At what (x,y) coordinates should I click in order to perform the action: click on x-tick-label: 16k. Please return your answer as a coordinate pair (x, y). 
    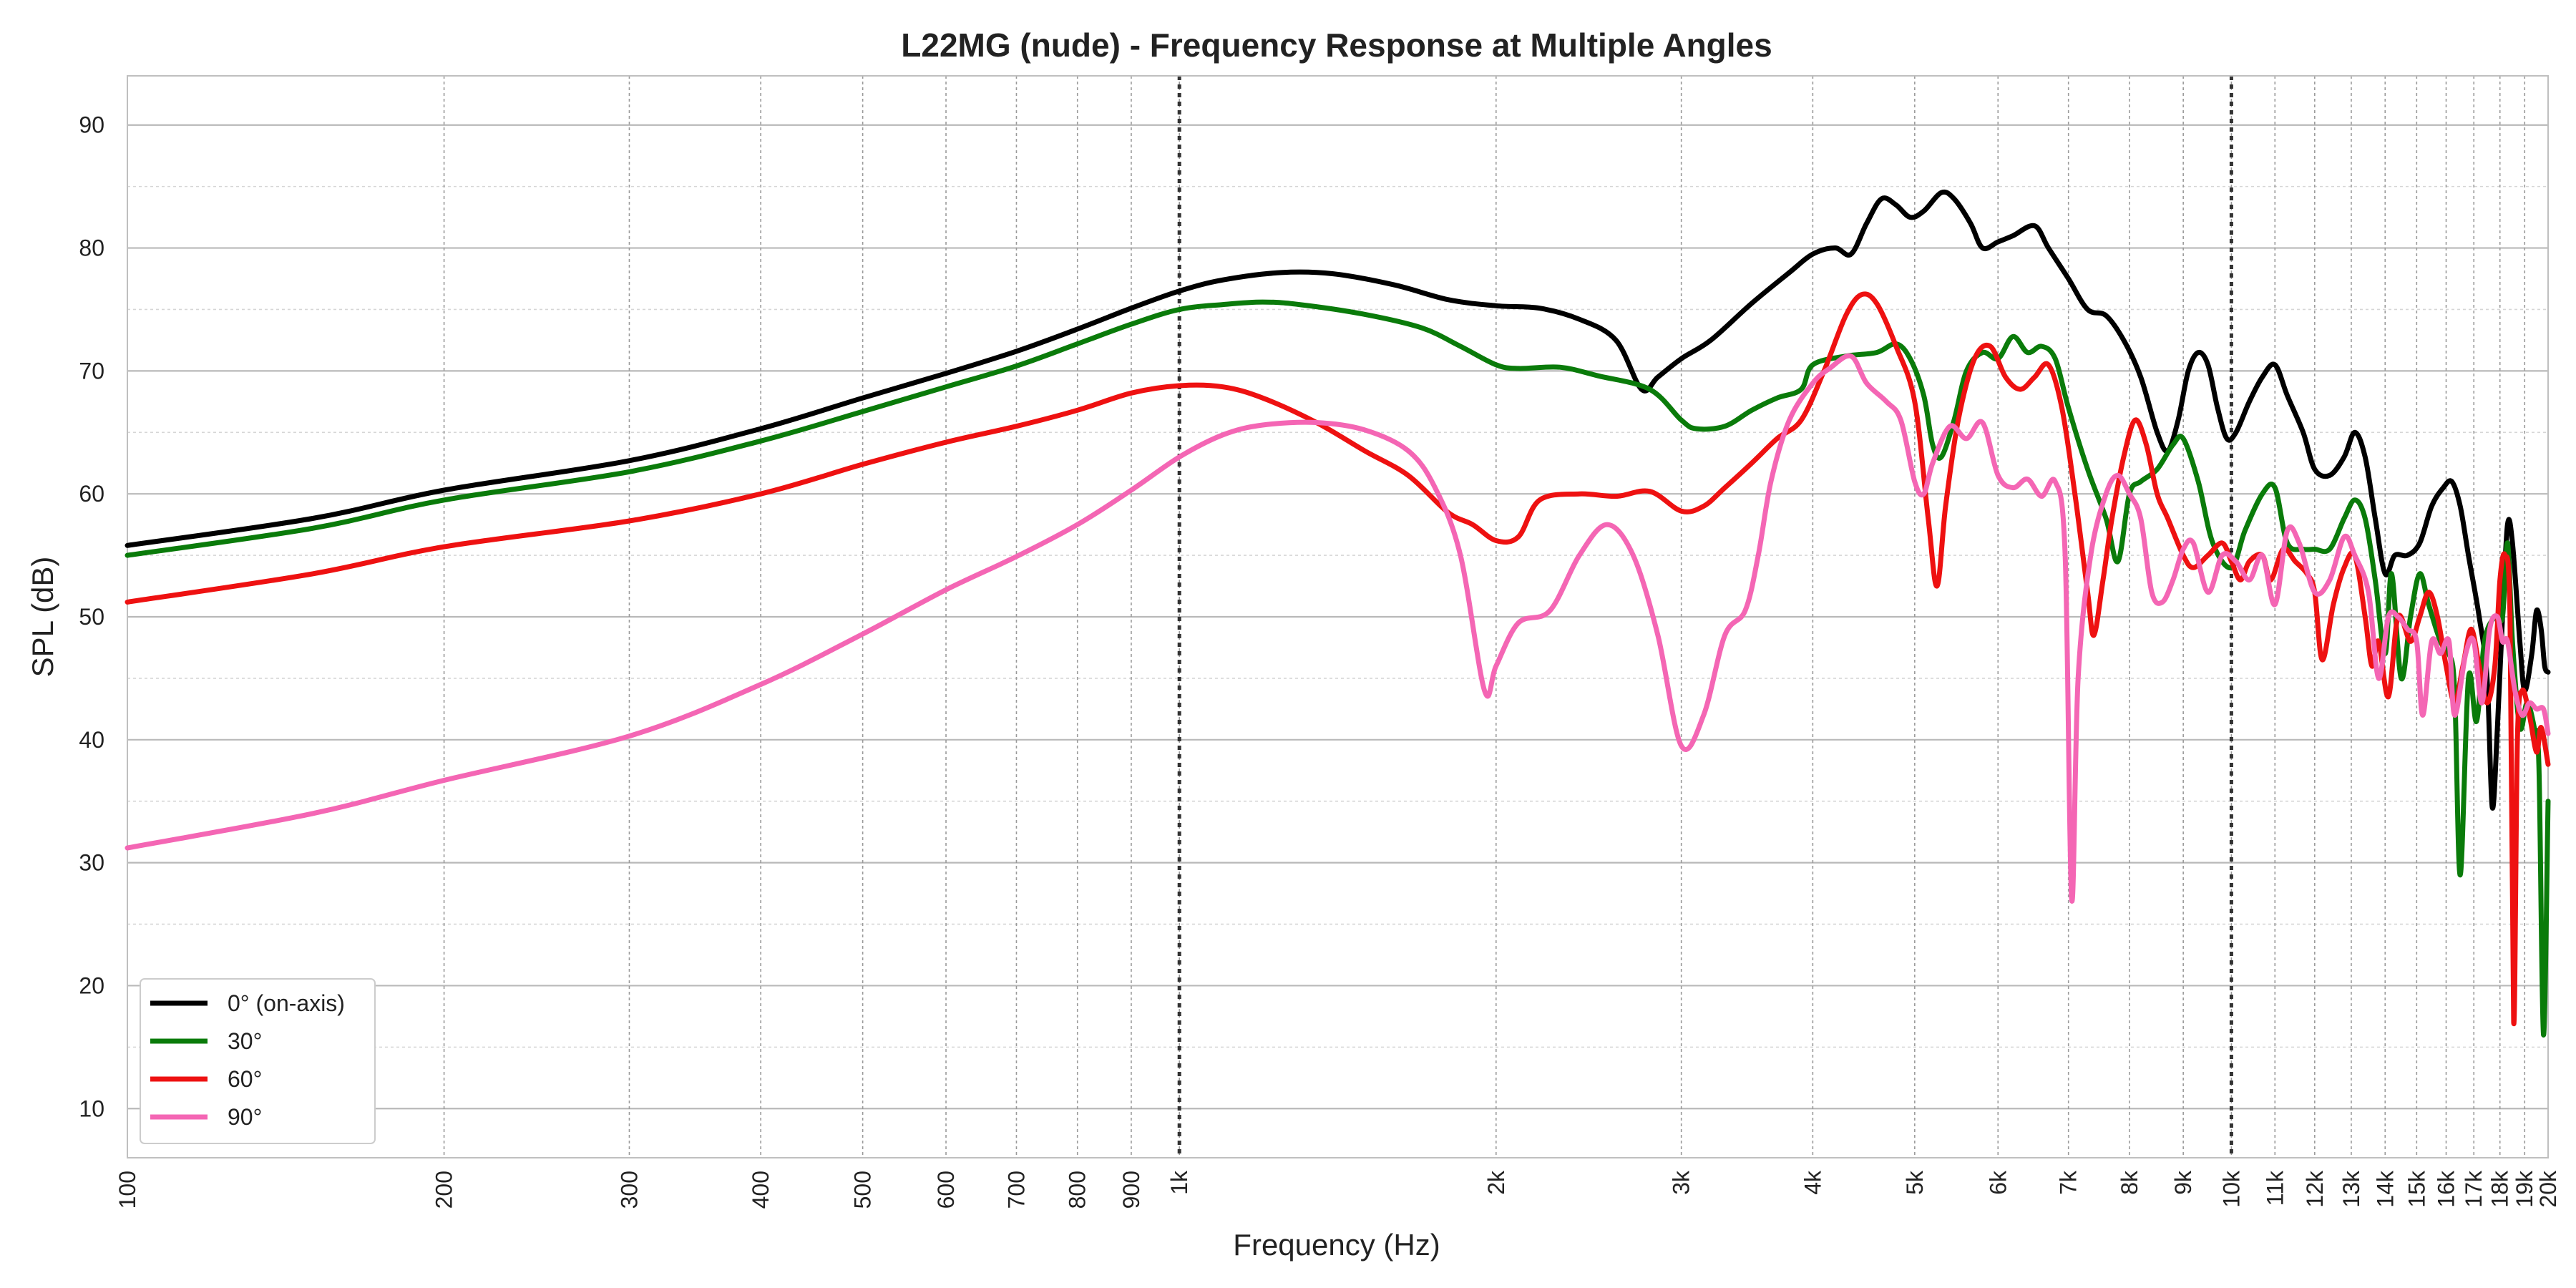
    Looking at the image, I should click on (2446, 1189).